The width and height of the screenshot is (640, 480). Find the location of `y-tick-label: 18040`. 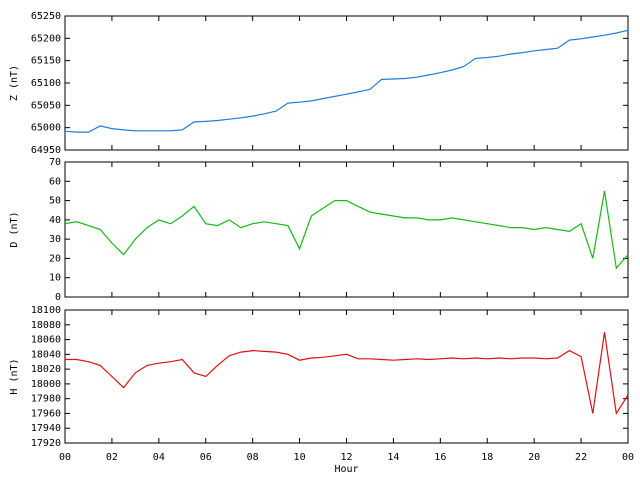

y-tick-label: 18040 is located at coordinates (46, 354).